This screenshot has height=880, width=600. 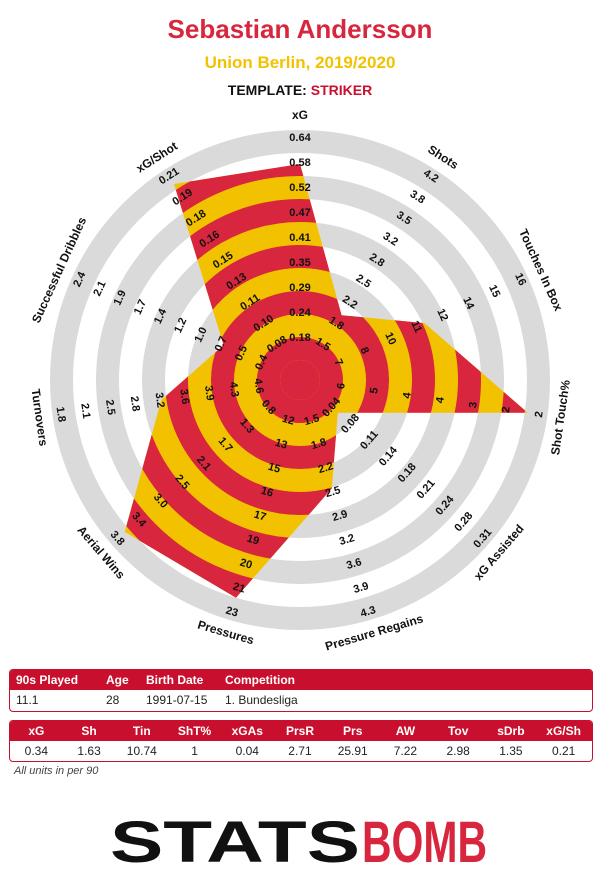 I want to click on radar-tick-label: 0.7, so click(x=221, y=344).